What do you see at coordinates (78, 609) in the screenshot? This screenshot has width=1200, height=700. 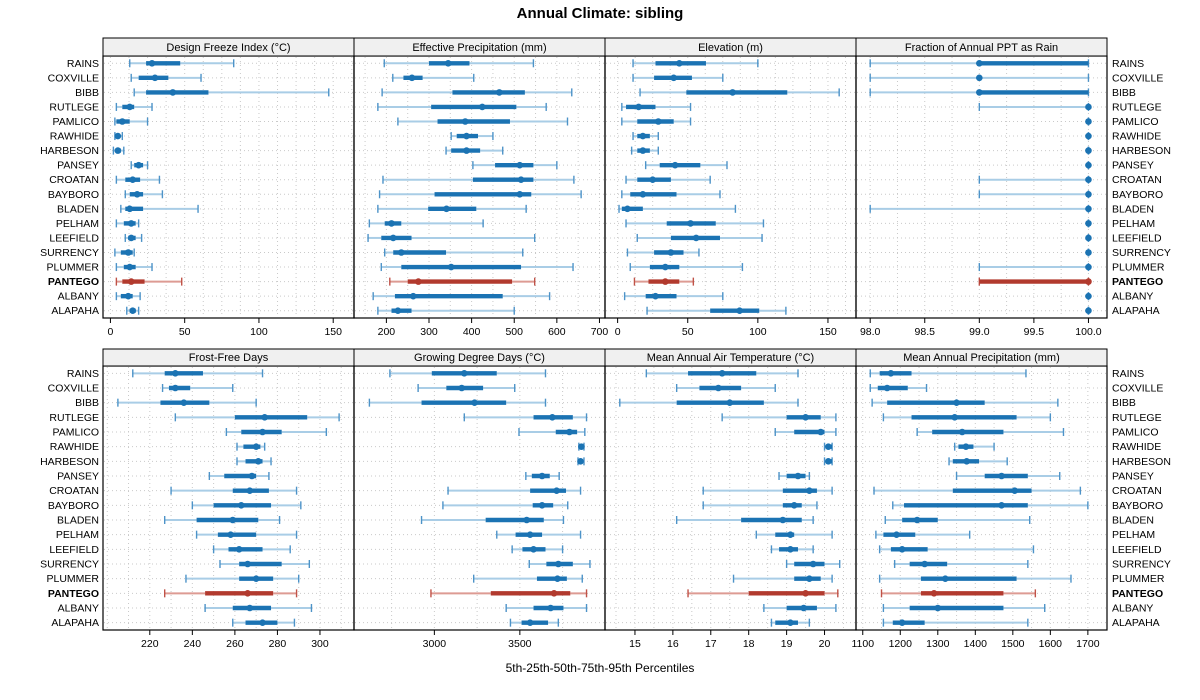 I see `station-label-left: ALBANY` at bounding box center [78, 609].